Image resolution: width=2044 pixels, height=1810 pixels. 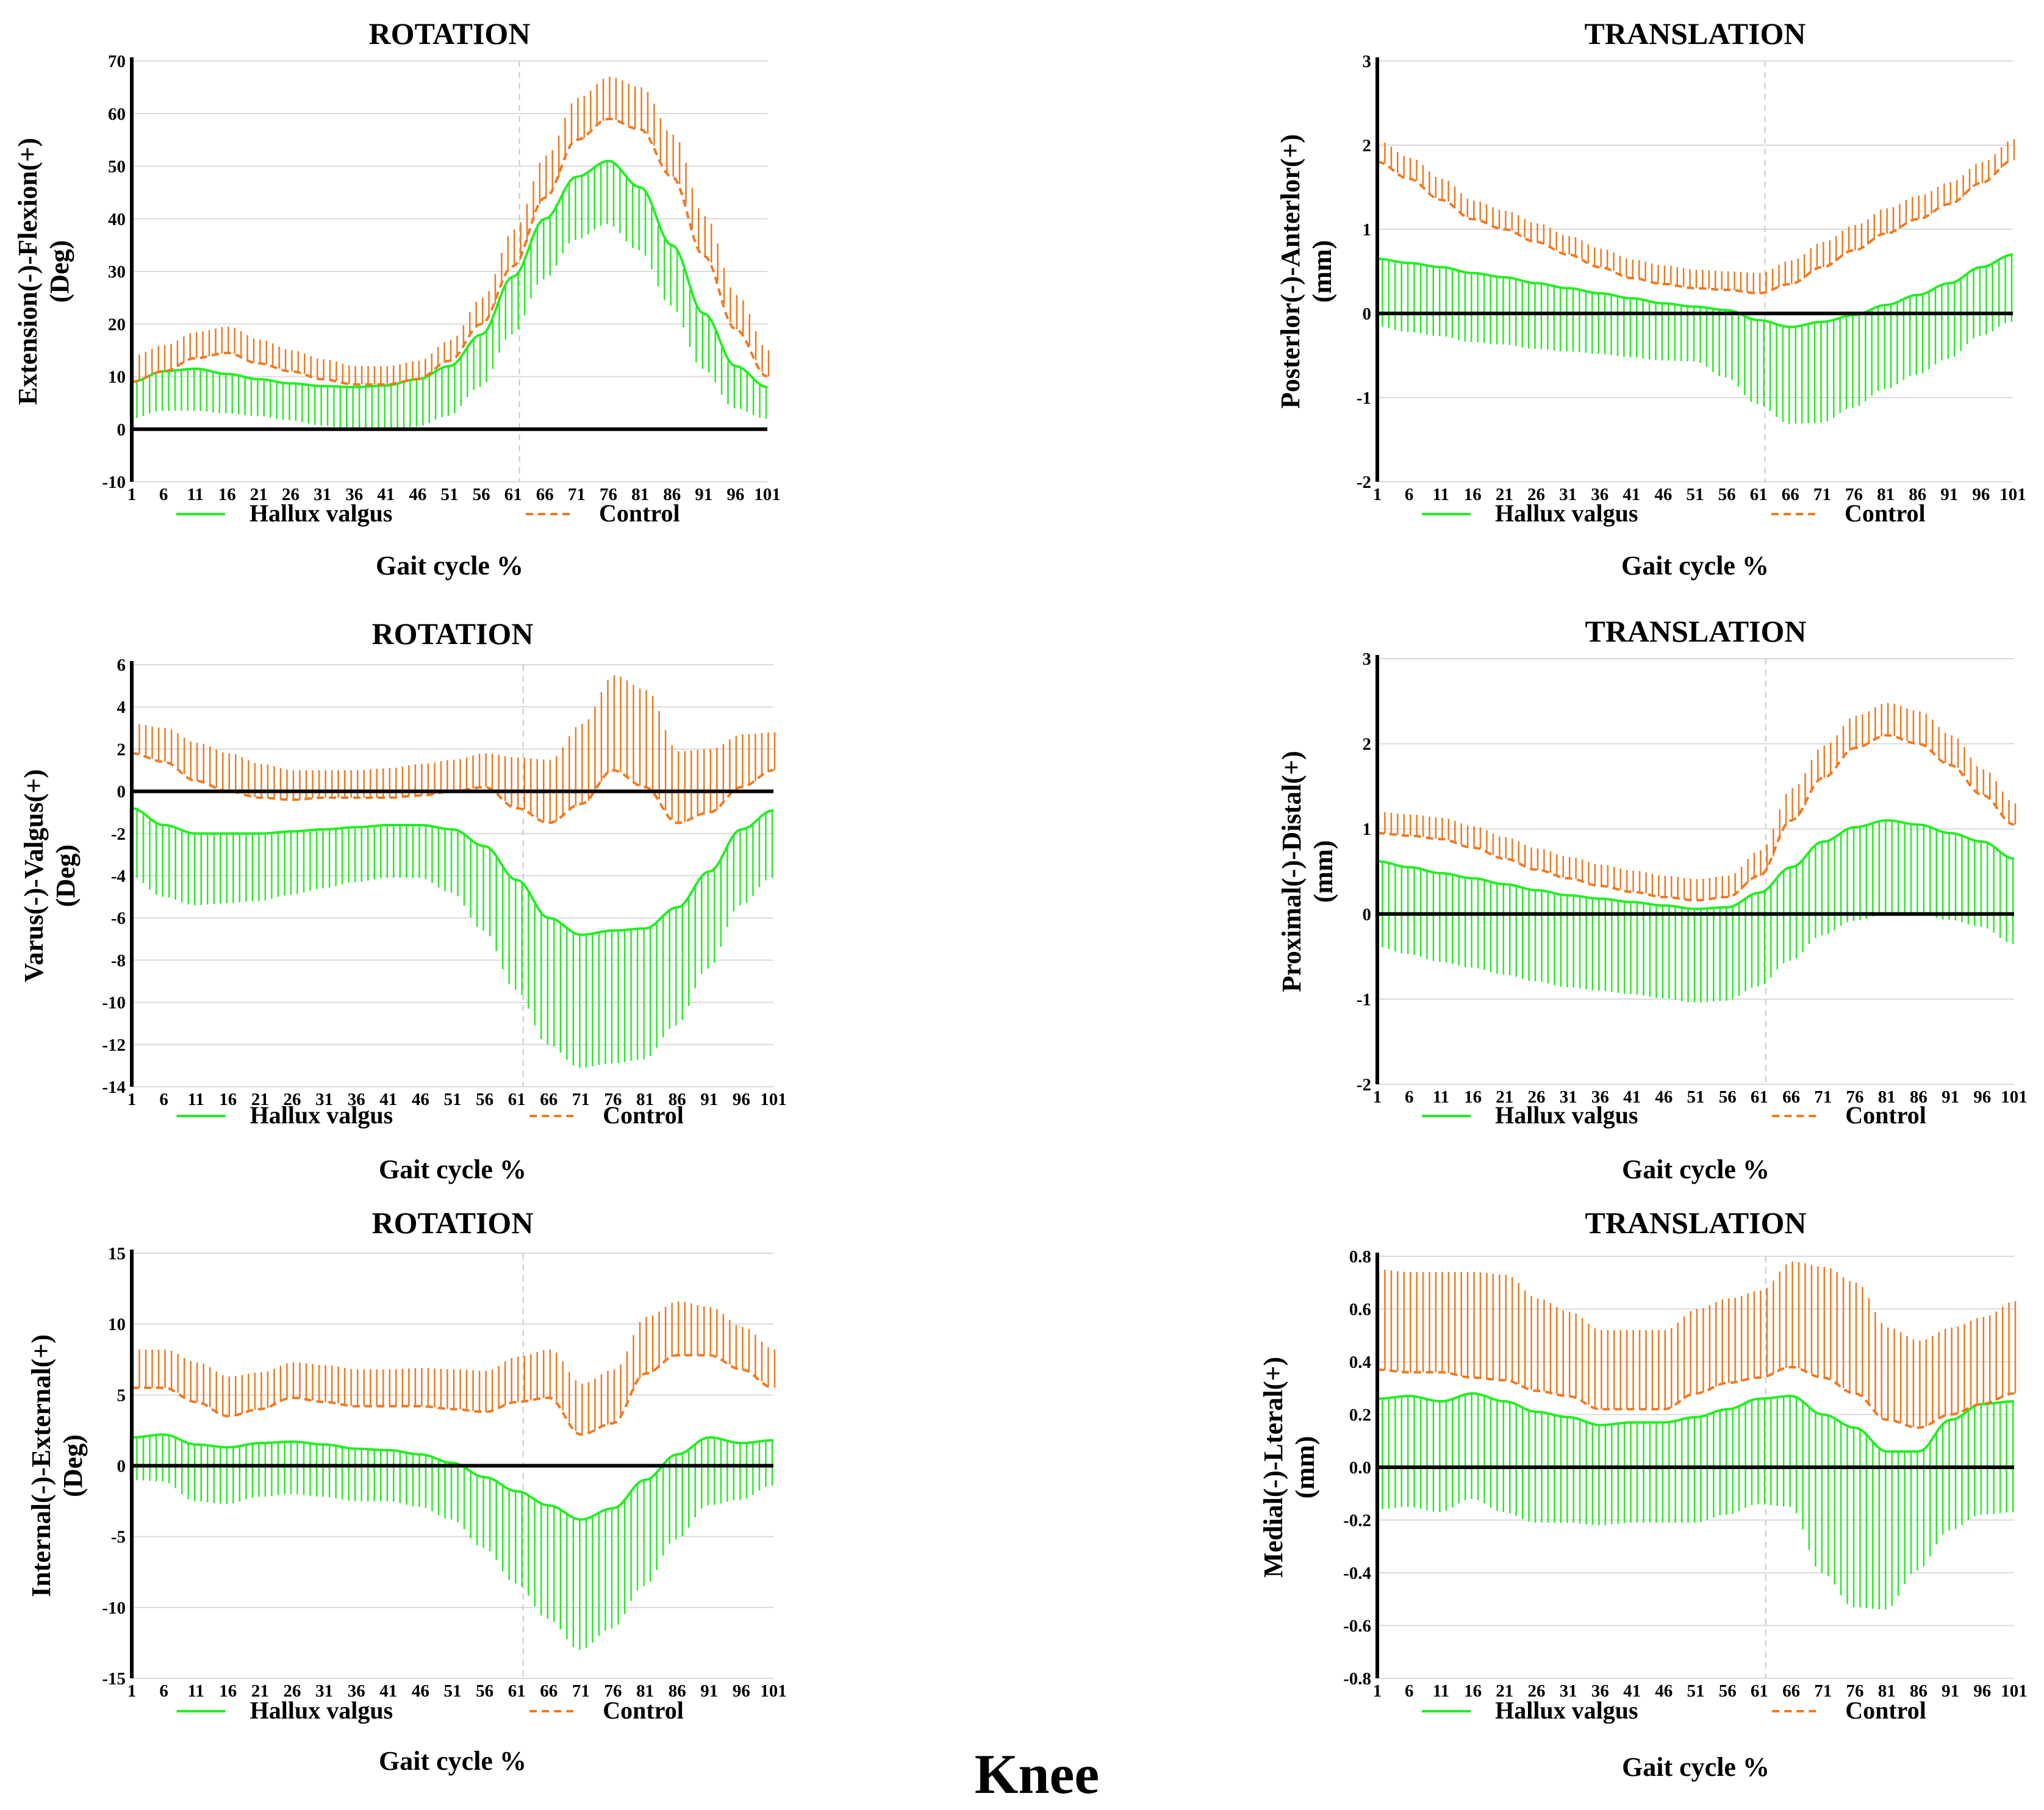 I want to click on y-tick-label: 0.0, so click(x=1360, y=1468).